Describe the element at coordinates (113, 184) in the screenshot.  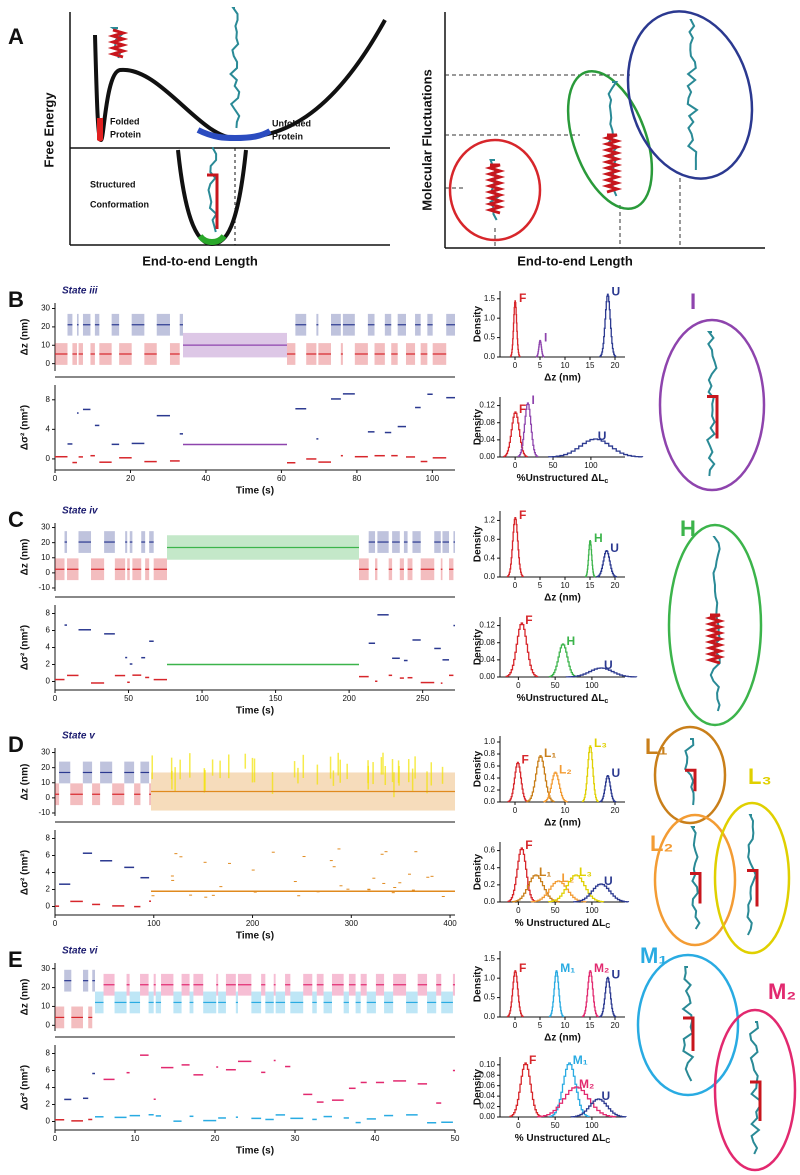
I see `annotation: Structured` at that location.